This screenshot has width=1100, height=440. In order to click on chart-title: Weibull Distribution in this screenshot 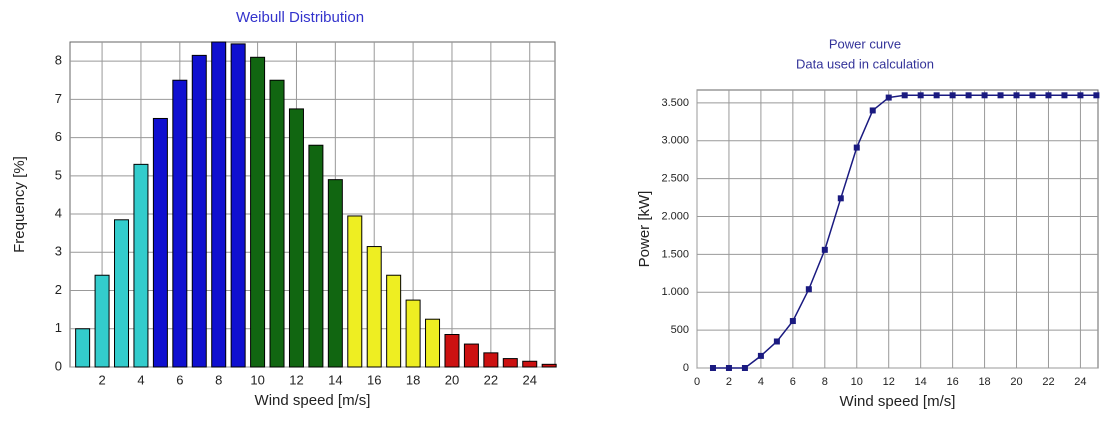, I will do `click(300, 17)`.